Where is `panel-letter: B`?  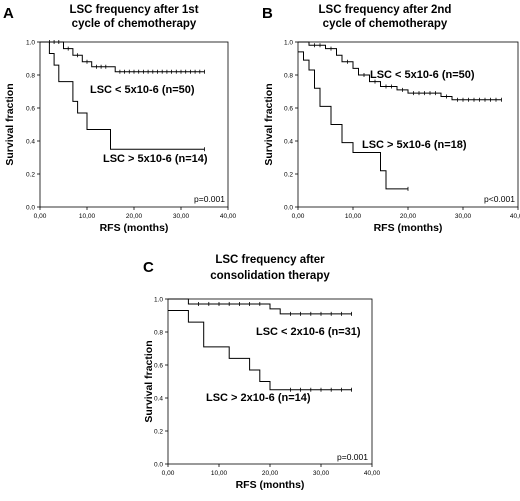
panel-letter: B is located at coordinates (267, 13).